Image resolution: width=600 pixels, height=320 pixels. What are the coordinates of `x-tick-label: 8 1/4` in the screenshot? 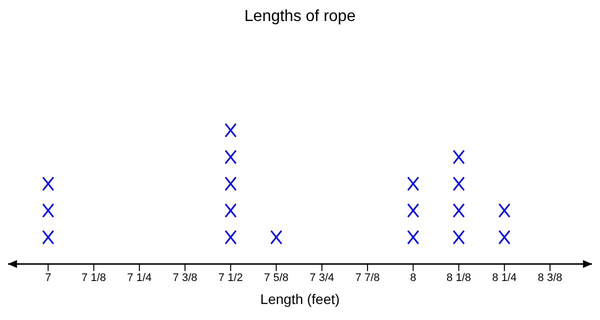 It's located at (504, 278).